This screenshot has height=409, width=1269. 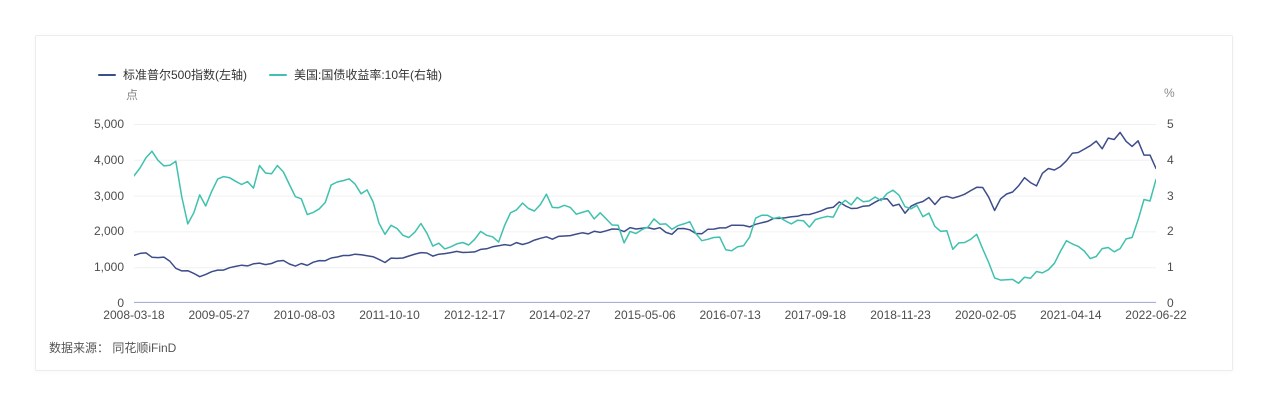 I want to click on x-axis-tick-label: 2012-12-17, so click(x=474, y=315).